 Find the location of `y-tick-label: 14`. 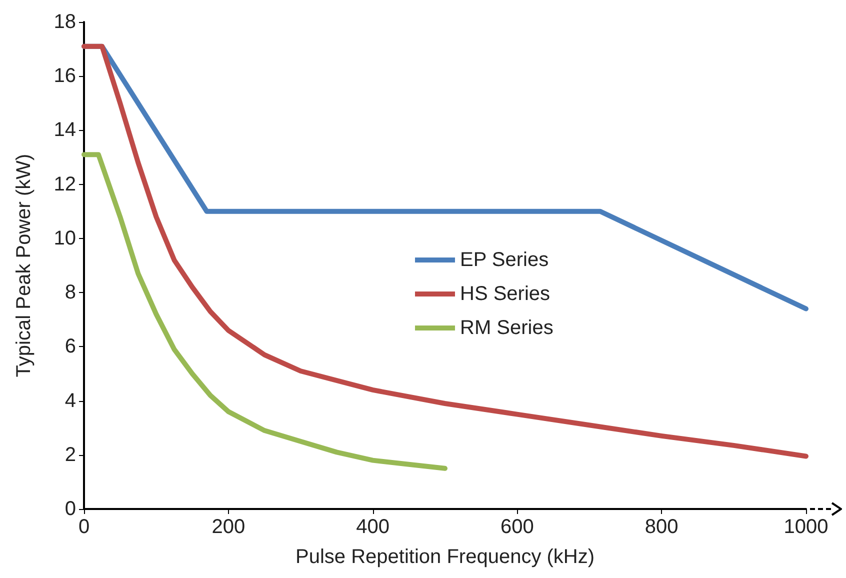

y-tick-label: 14 is located at coordinates (65, 130).